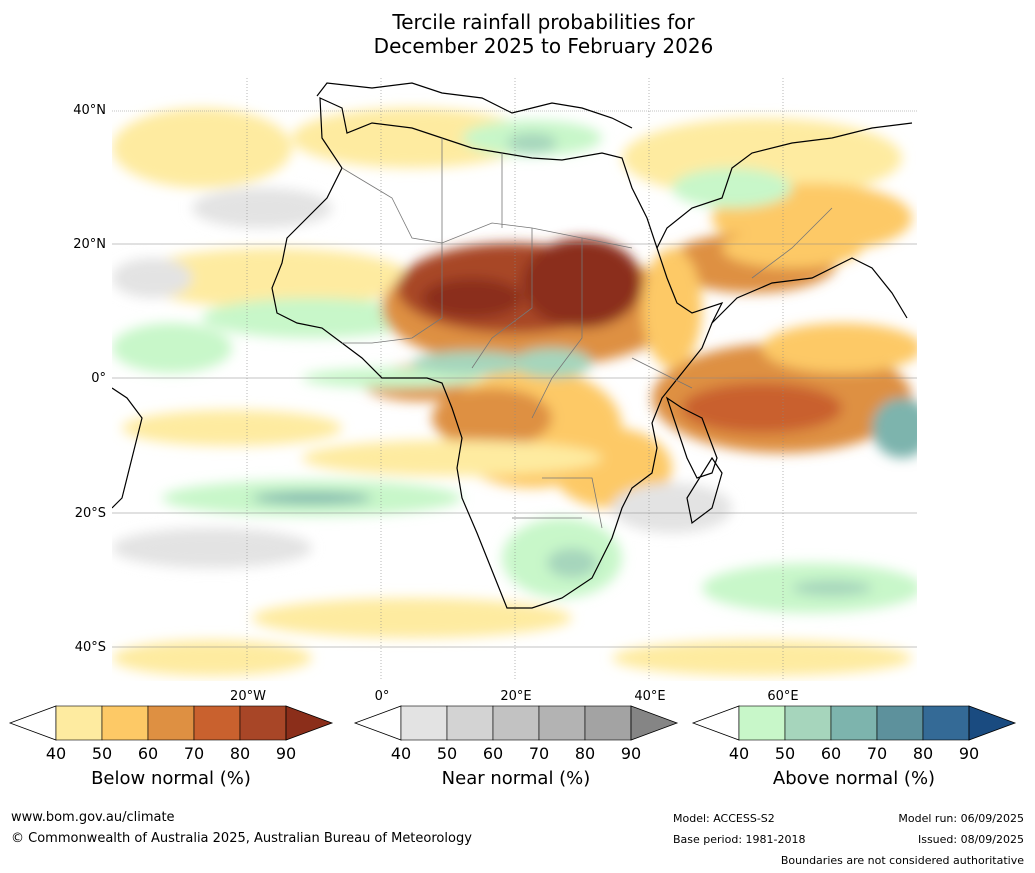 The height and width of the screenshot is (873, 1035). Describe the element at coordinates (923, 753) in the screenshot. I see `colorbar-above-tick: 80` at that location.